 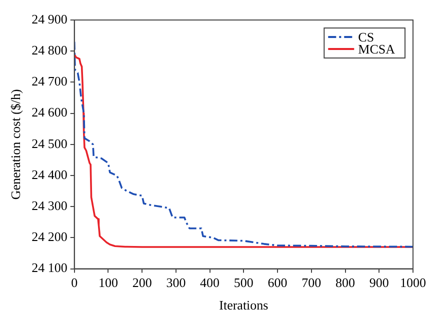 I want to click on y-tick-label: 24 500, so click(x=50, y=143).